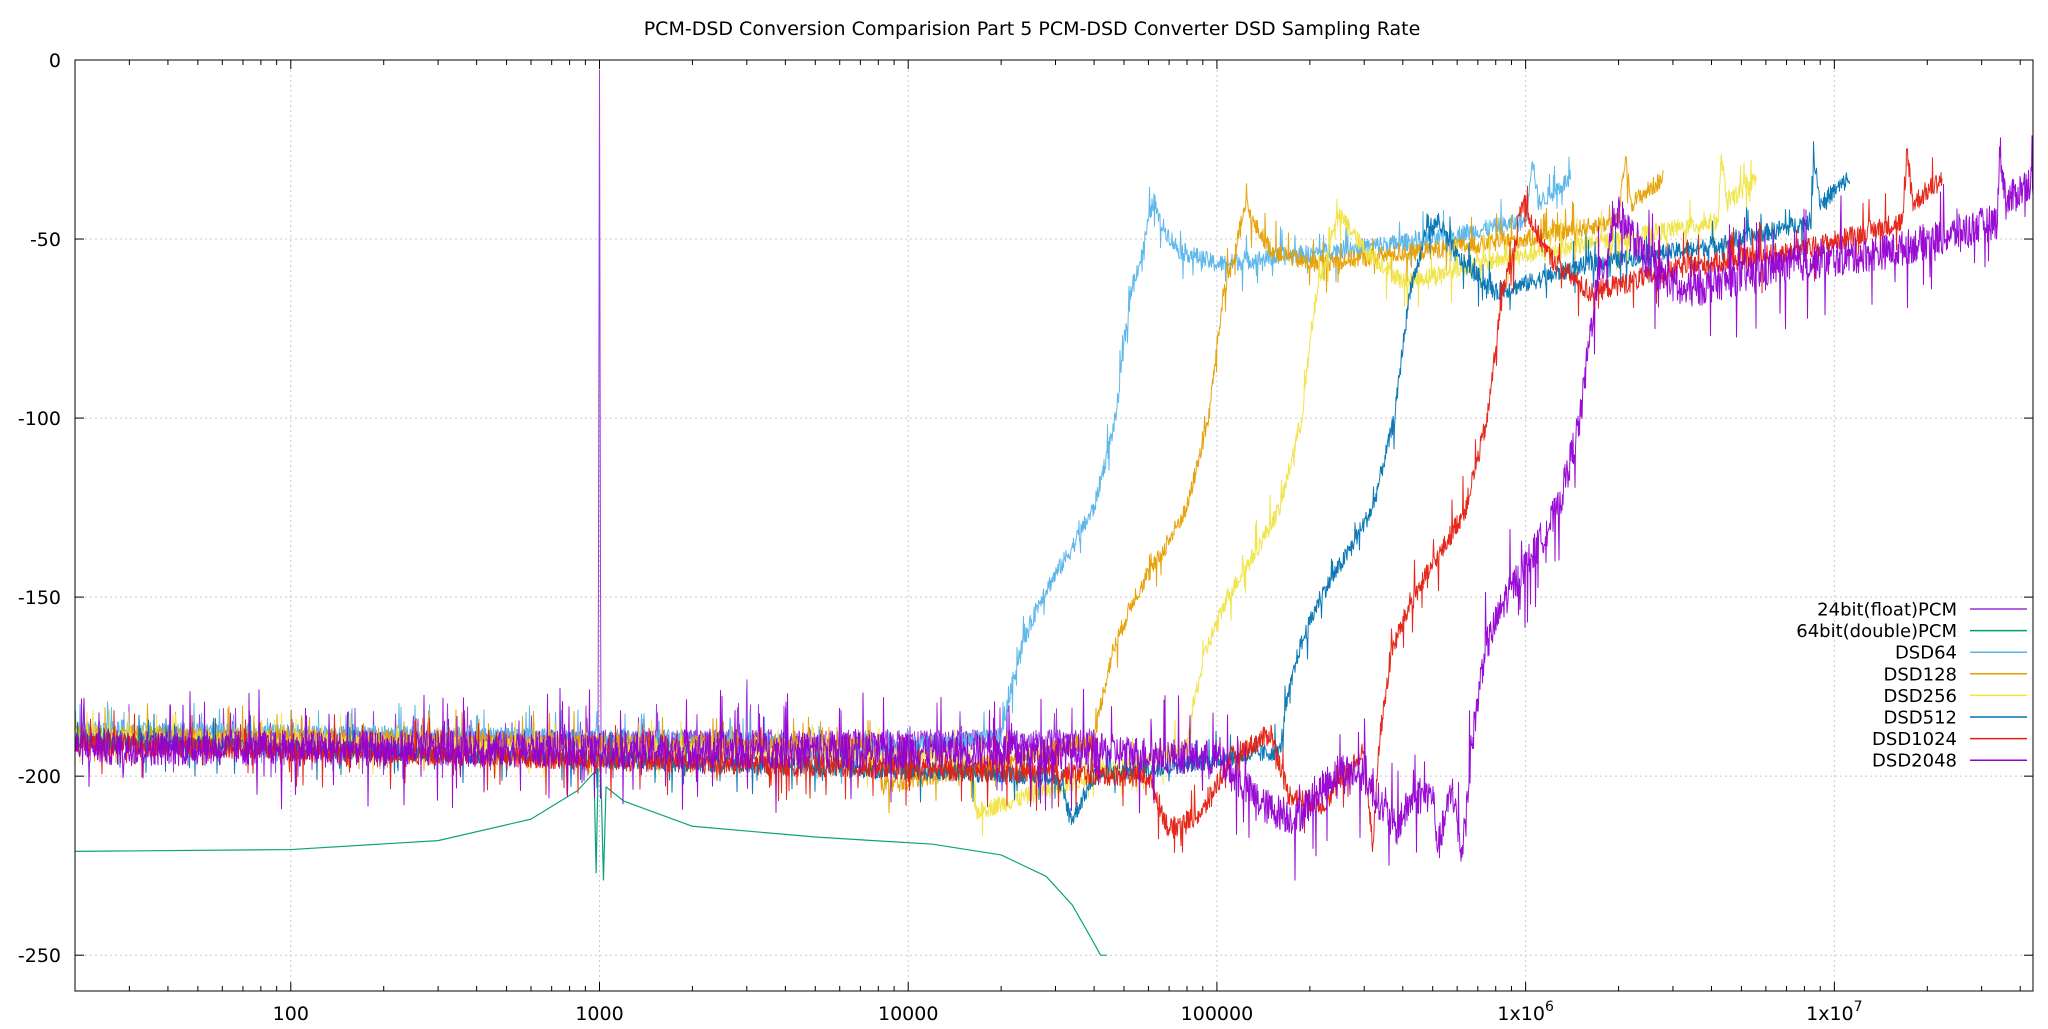 The width and height of the screenshot is (2048, 1029). I want to click on legend-label: DSD1024, so click(1914, 739).